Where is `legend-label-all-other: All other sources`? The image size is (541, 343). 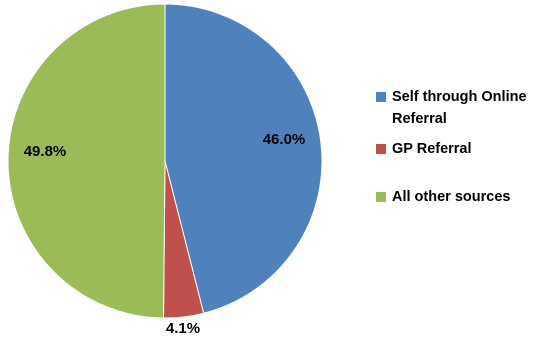 legend-label-all-other: All other sources is located at coordinates (451, 197).